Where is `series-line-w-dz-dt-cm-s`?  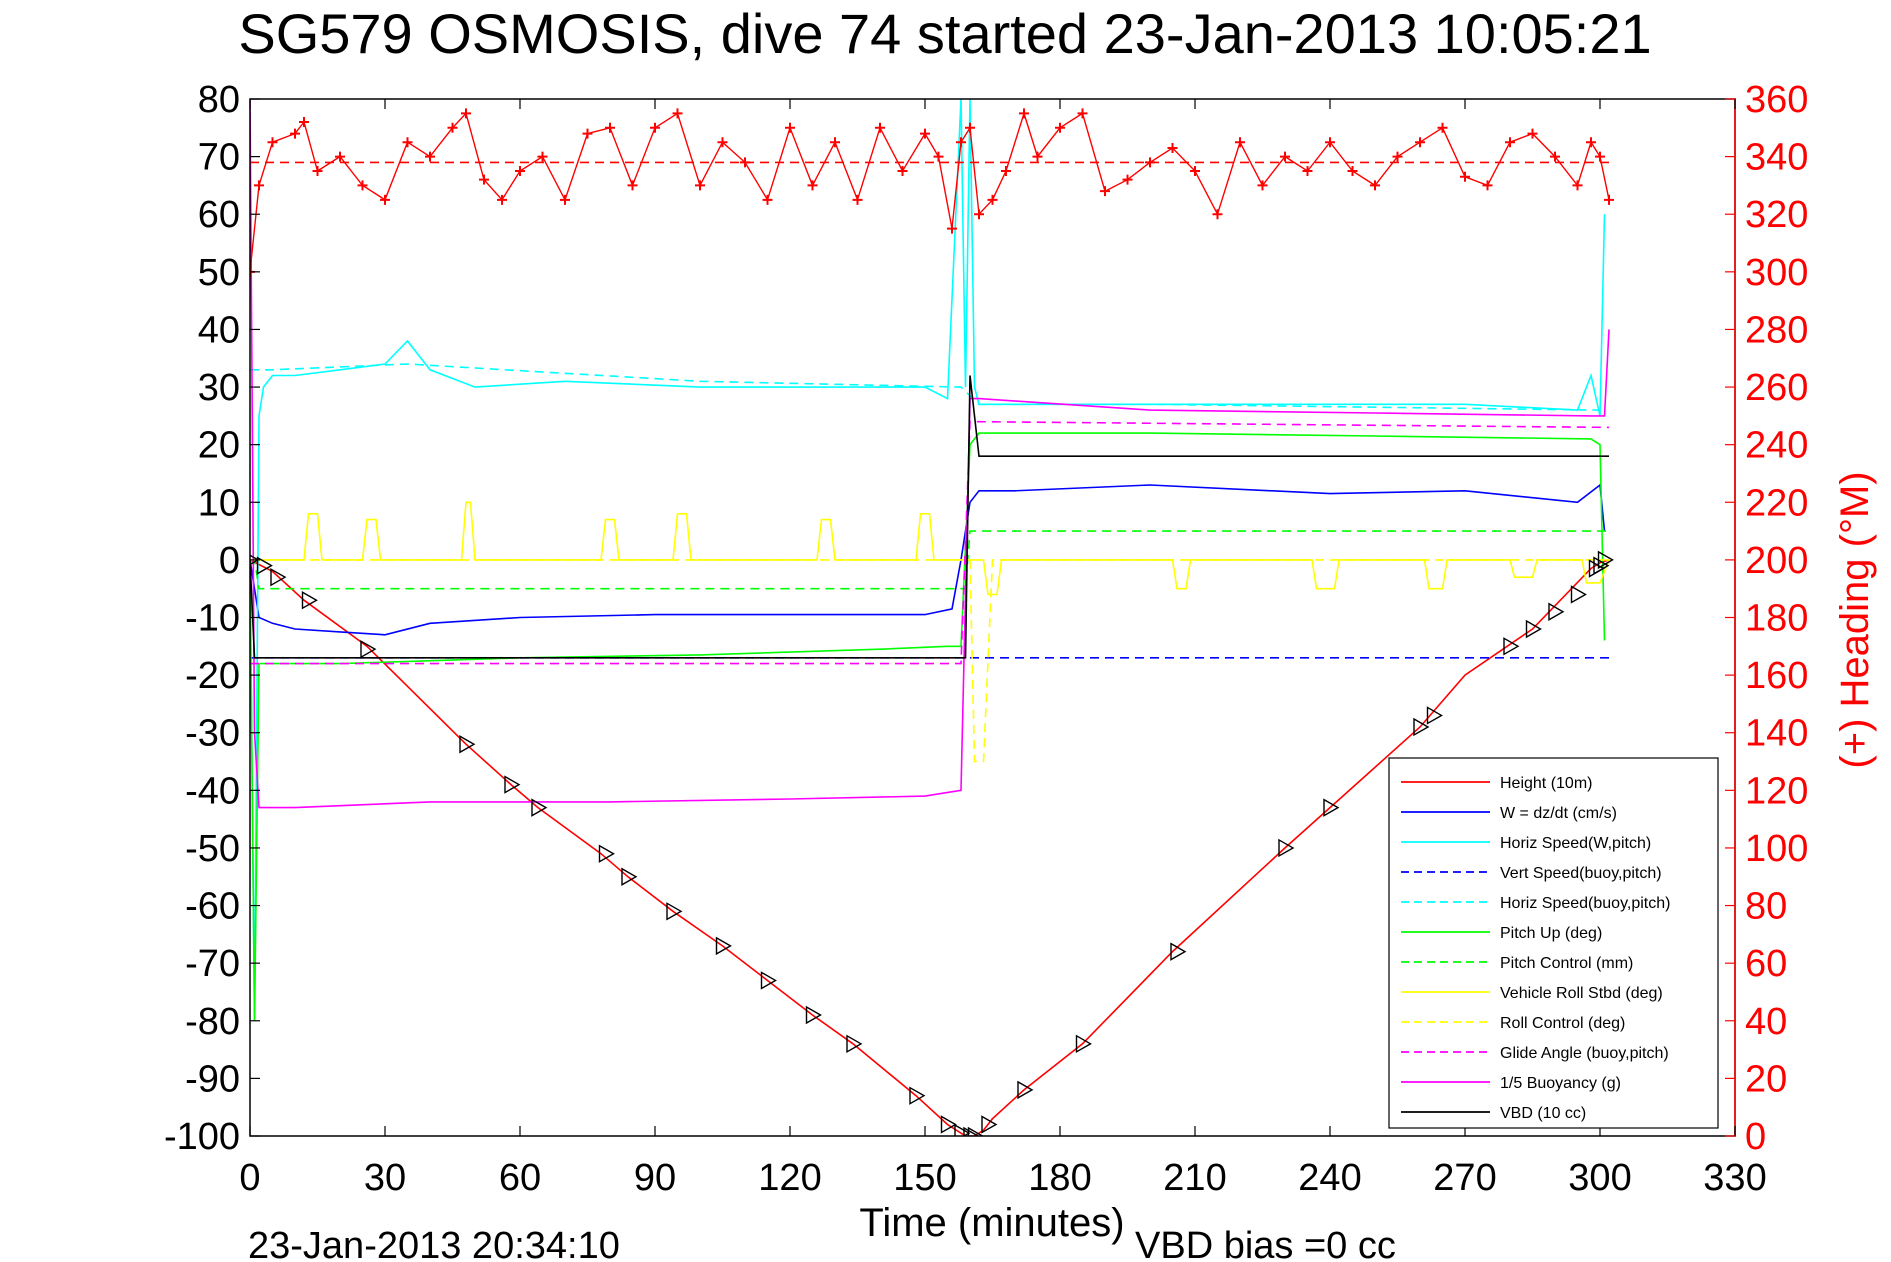
series-line-w-dz-dt-cm-s is located at coordinates (928, 559).